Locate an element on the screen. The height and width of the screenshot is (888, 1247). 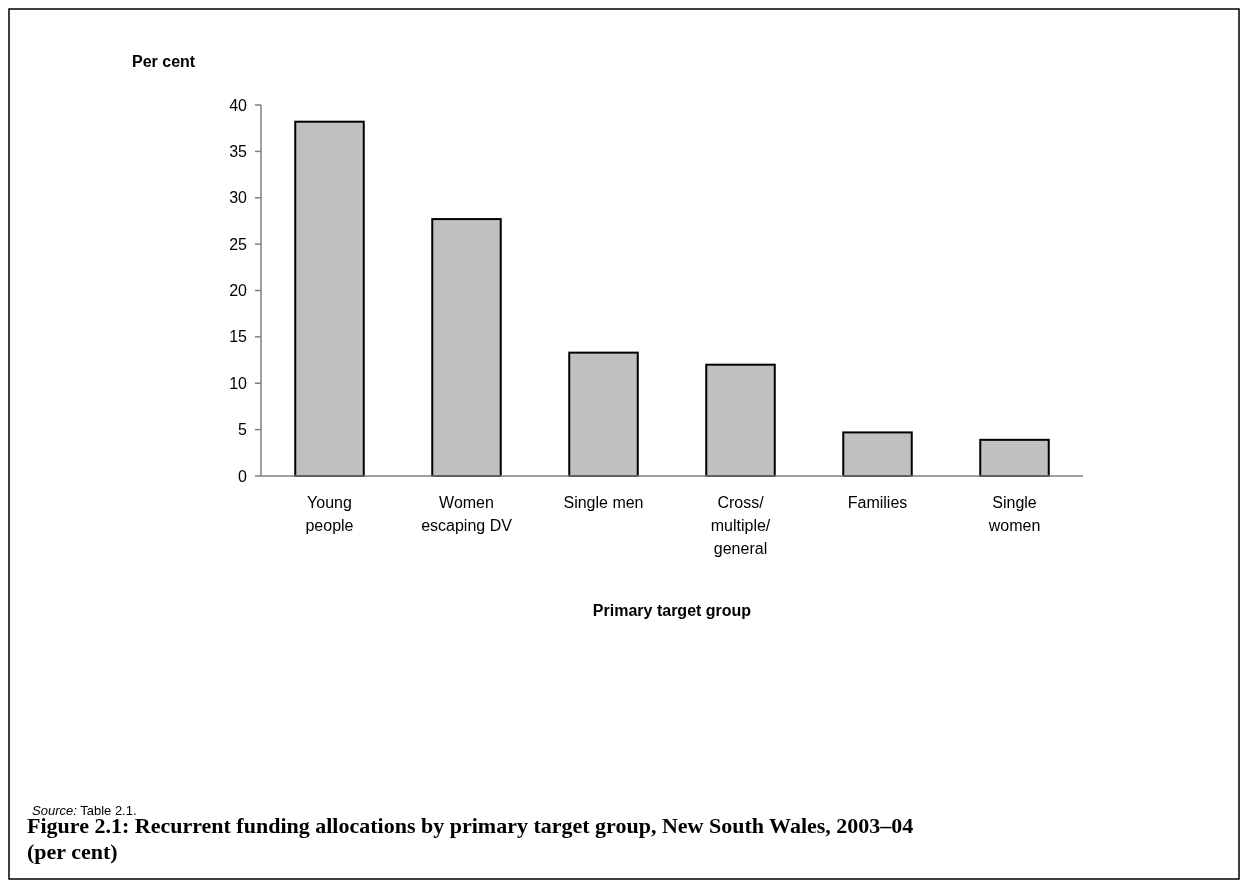
x-tick-label: Cross/multiple/general is located at coordinates (740, 525).